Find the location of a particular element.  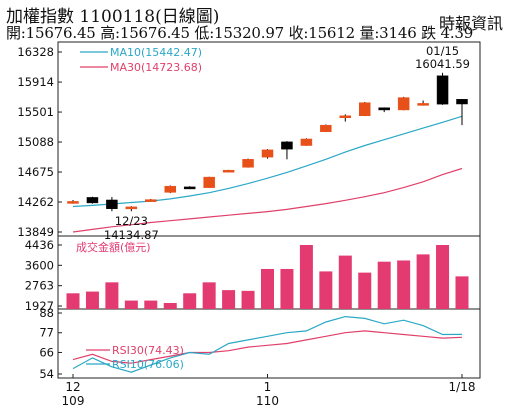

rsi10-line is located at coordinates (267, 344).